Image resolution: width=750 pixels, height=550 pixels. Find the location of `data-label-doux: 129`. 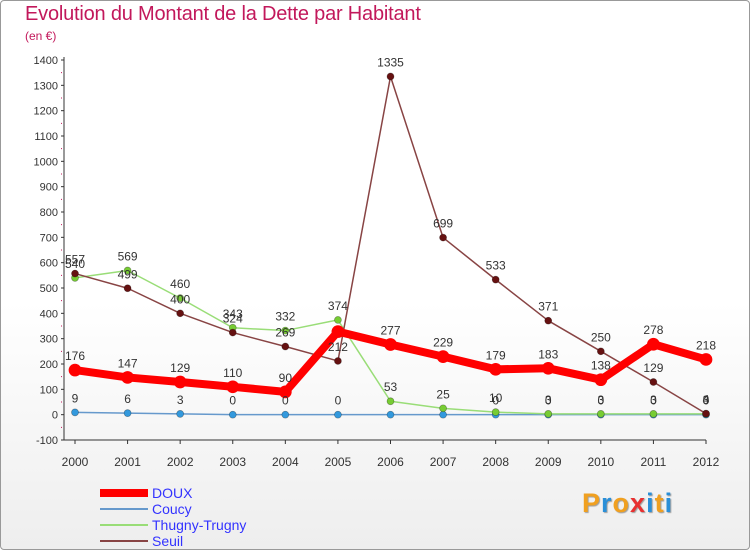

data-label-doux: 129 is located at coordinates (180, 368).